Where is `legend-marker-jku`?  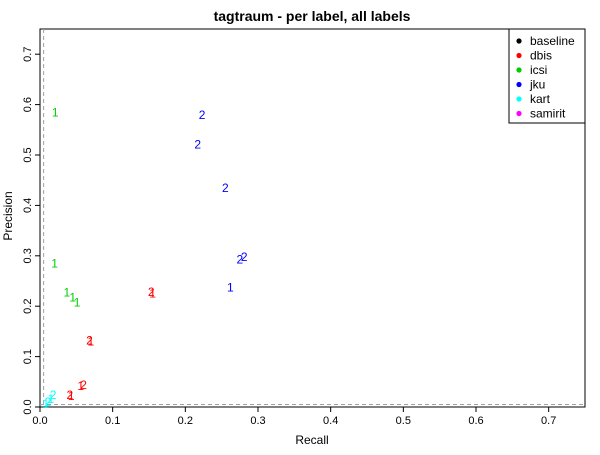
legend-marker-jku is located at coordinates (519, 84).